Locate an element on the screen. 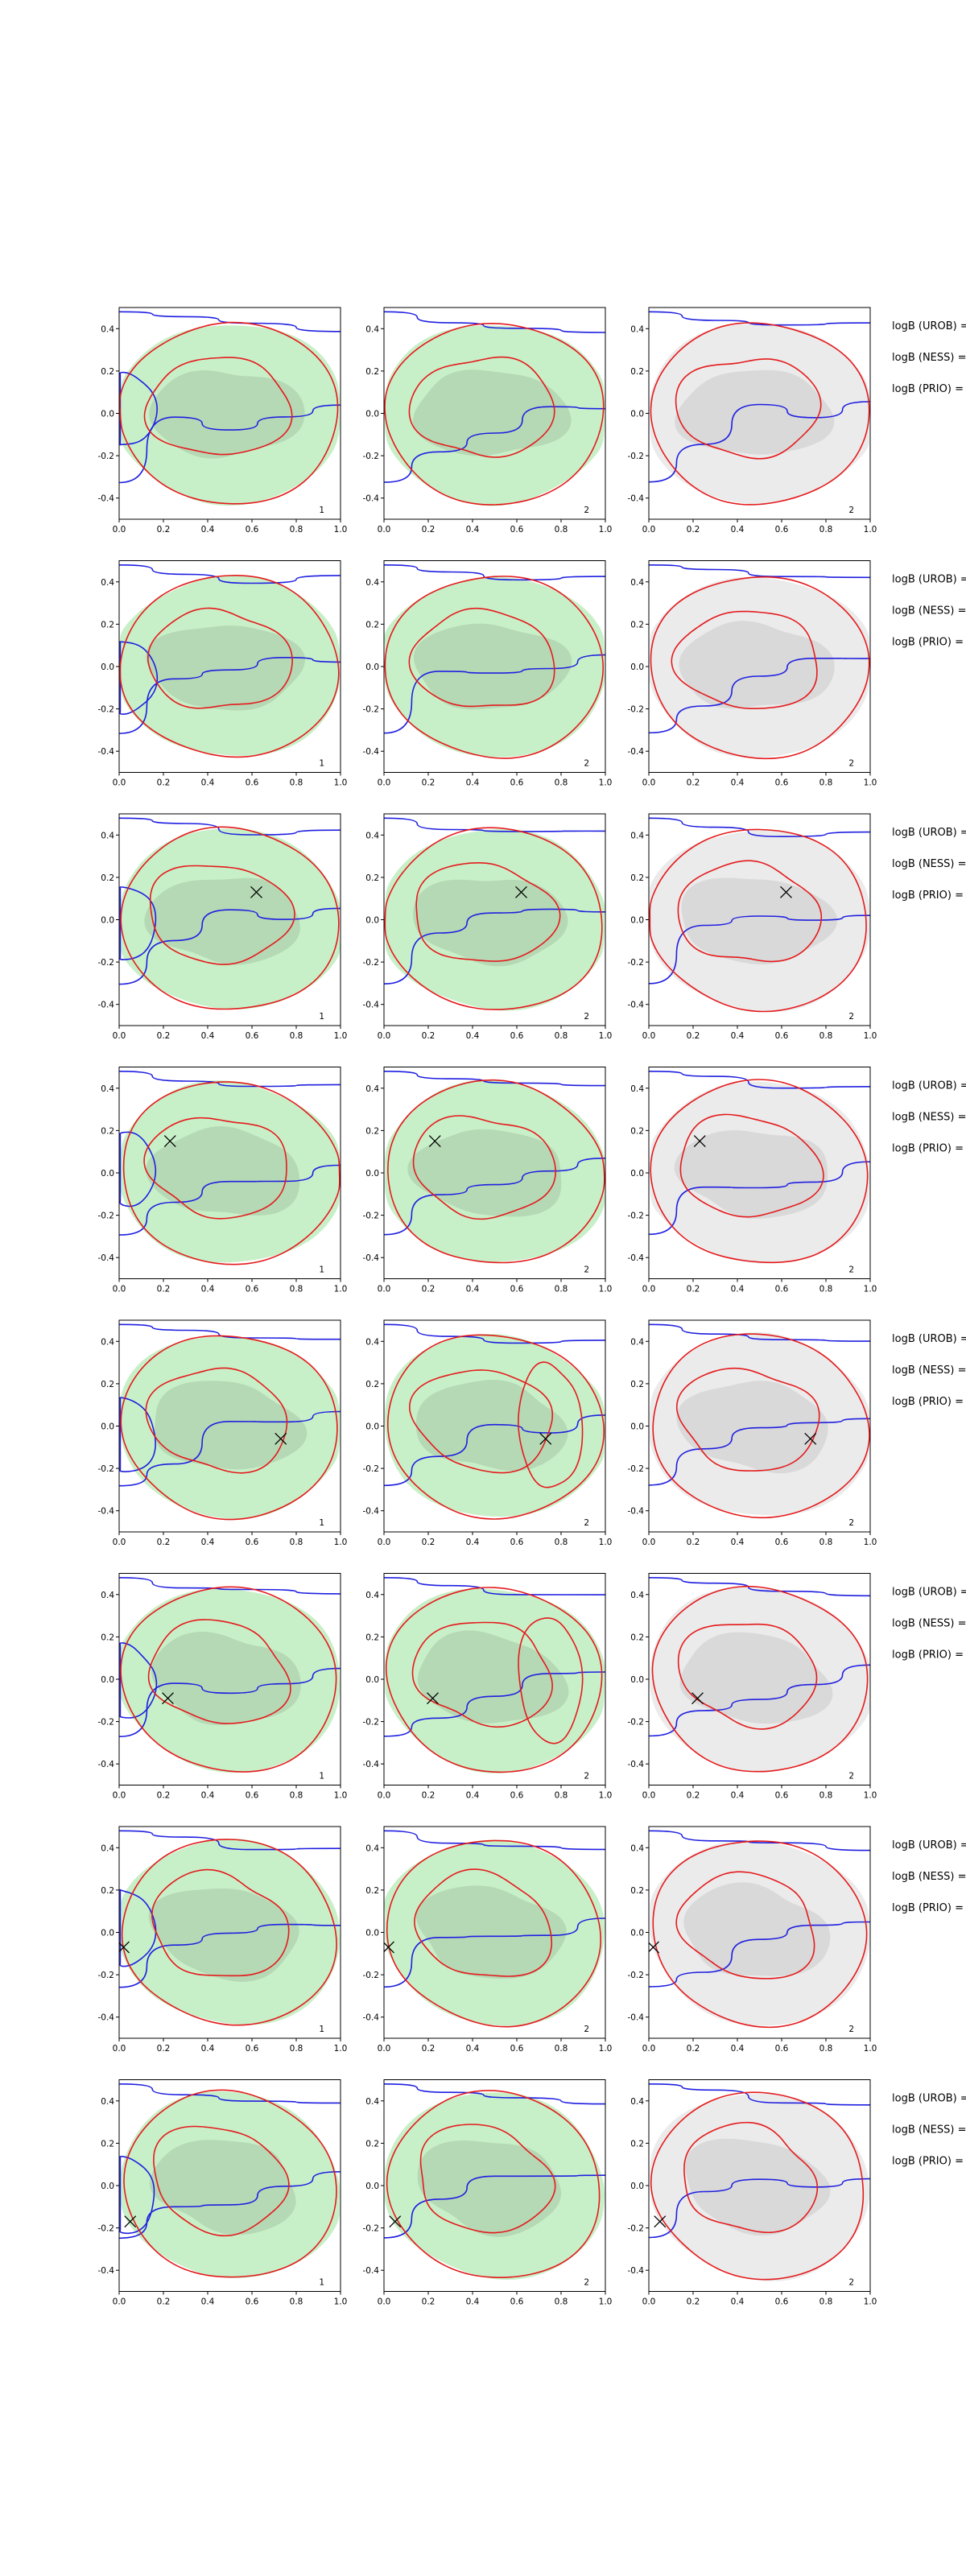 The height and width of the screenshot is (2576, 966). y-tick-label: -0.4 is located at coordinates (106, 752).